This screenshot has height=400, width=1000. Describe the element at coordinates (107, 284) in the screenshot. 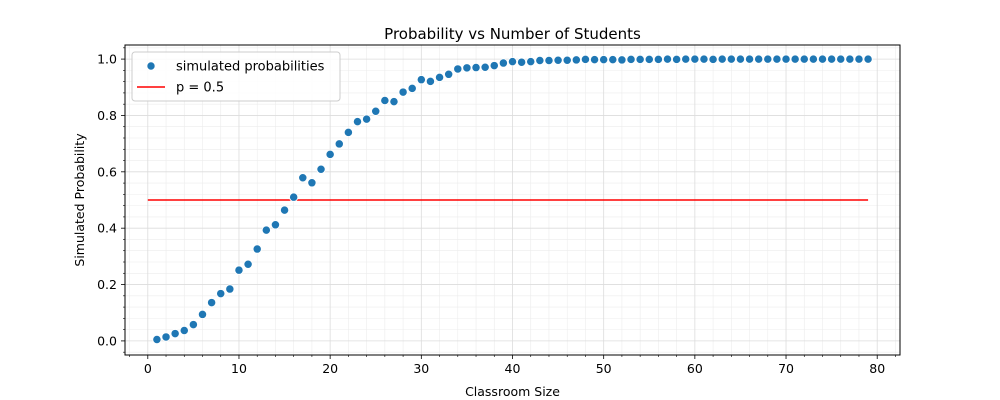

I see `y-tick-label: 0.2` at that location.